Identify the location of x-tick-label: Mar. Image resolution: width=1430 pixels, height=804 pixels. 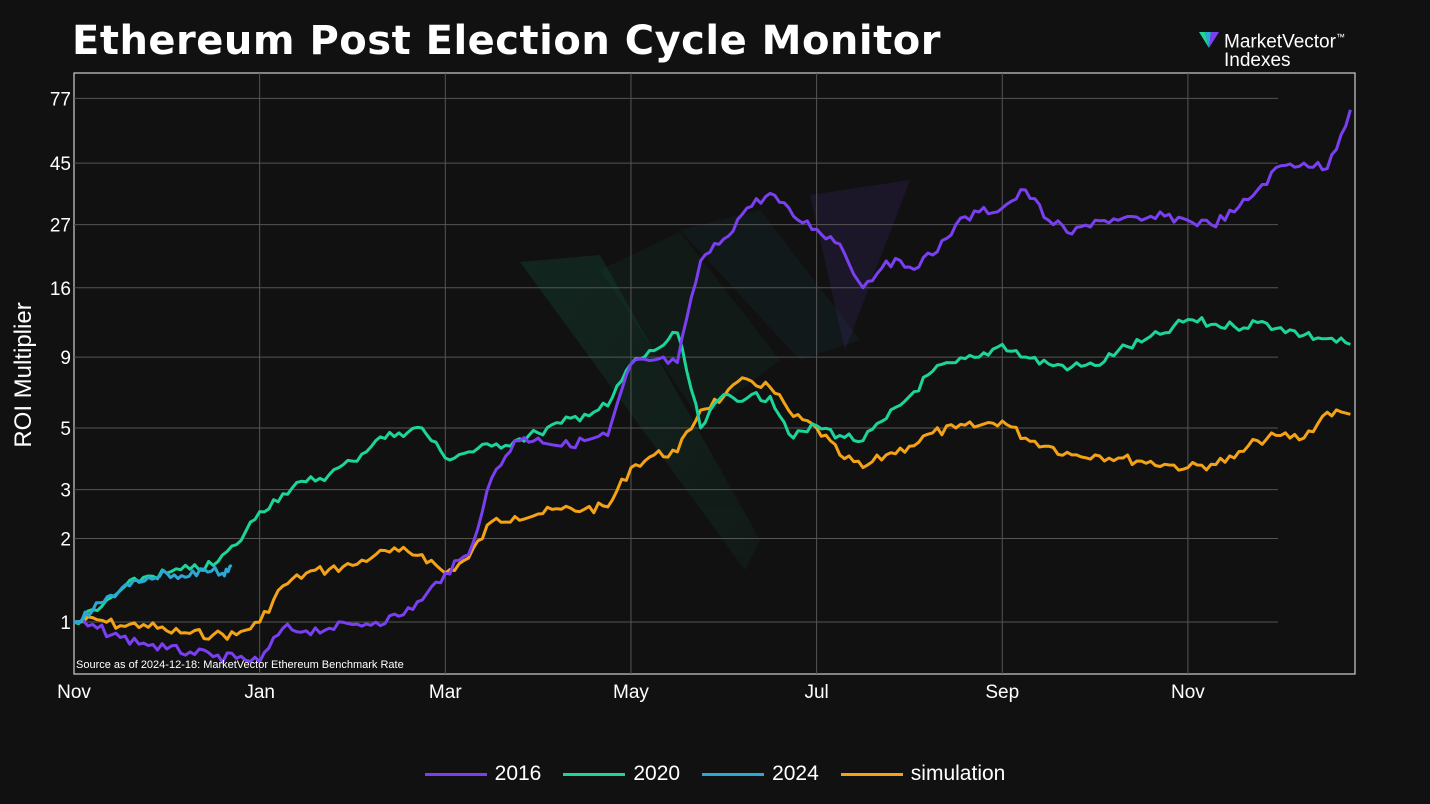
(445, 692).